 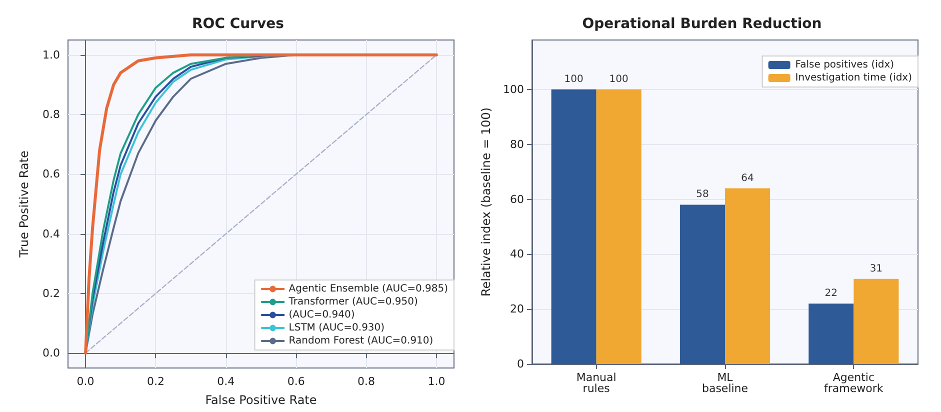 I want to click on y-axis-title: True Positive Rate, so click(x=24, y=204).